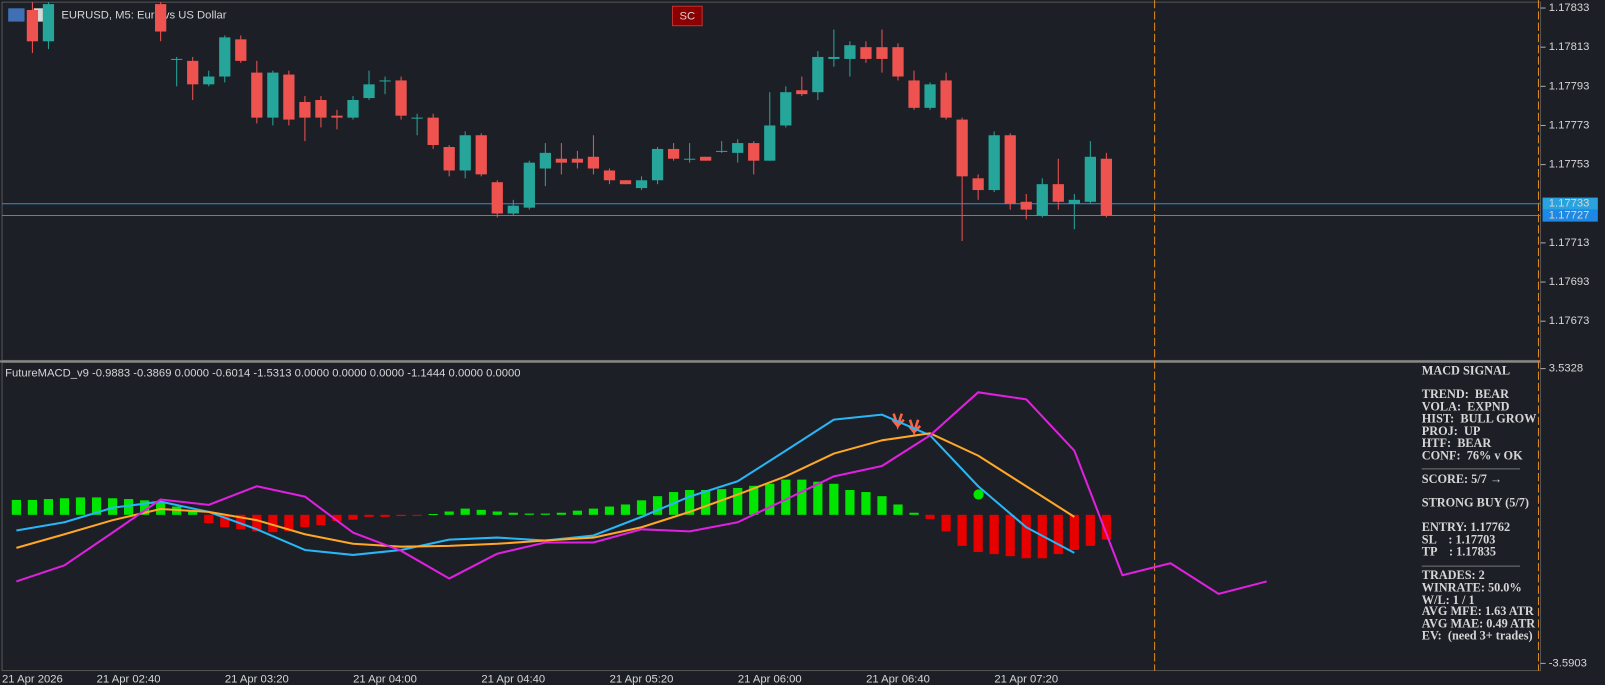 The height and width of the screenshot is (685, 1605). I want to click on menu-icon, so click(16, 15).